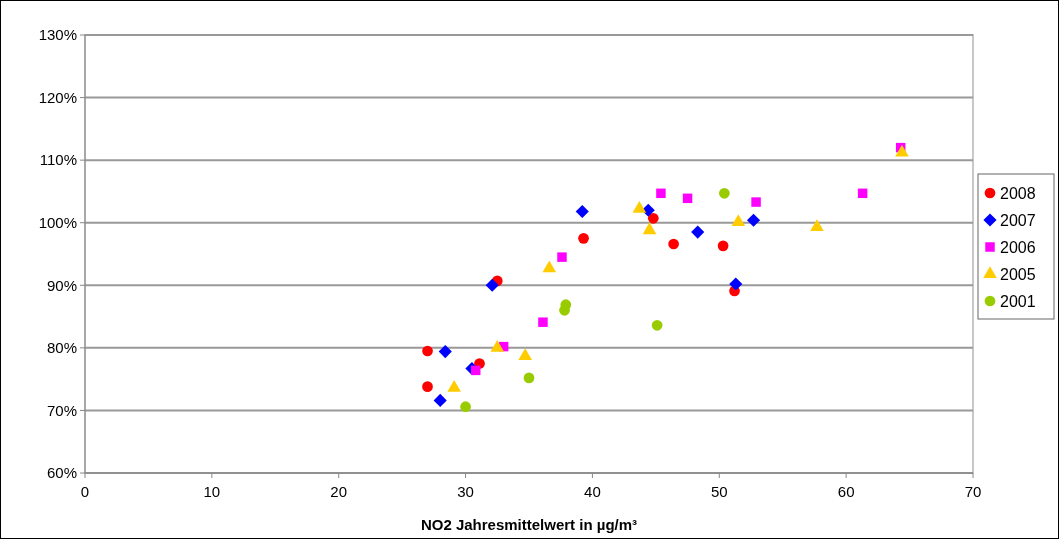 Image resolution: width=1059 pixels, height=539 pixels. What do you see at coordinates (57, 222) in the screenshot?
I see `y-tick-label: 100%` at bounding box center [57, 222].